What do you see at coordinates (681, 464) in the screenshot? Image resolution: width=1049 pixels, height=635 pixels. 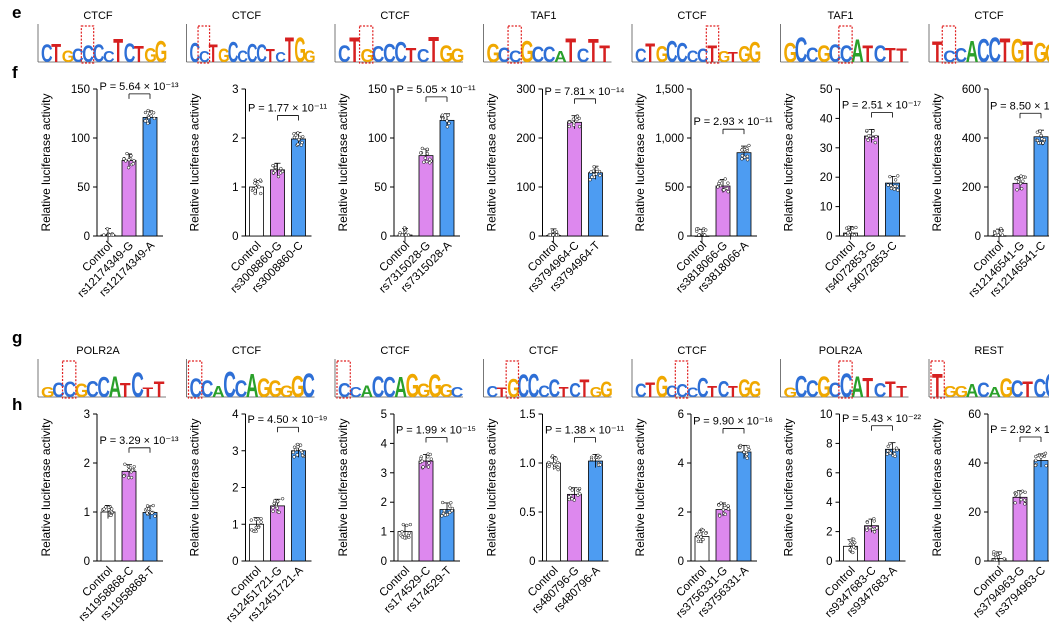 I see `y-tick-label: 4` at bounding box center [681, 464].